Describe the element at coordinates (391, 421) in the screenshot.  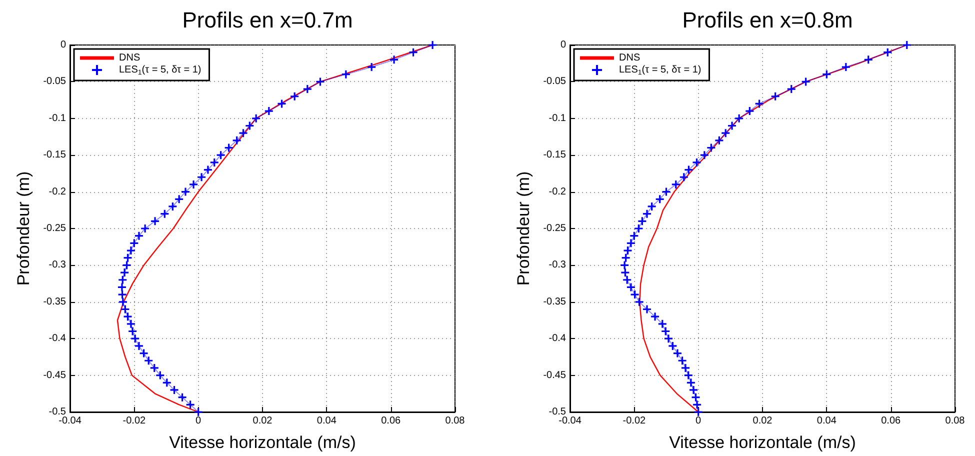
I see `x-tick-label: 0.06` at that location.